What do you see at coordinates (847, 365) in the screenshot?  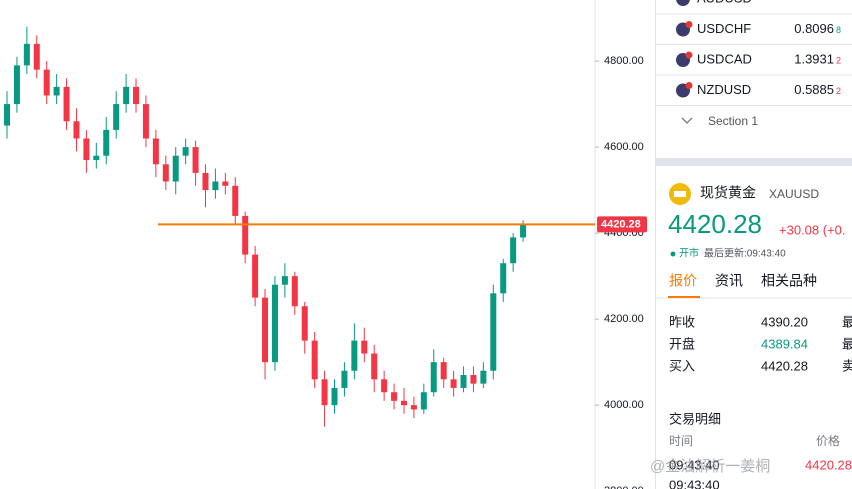 I see `stat-label-2: 卖` at bounding box center [847, 365].